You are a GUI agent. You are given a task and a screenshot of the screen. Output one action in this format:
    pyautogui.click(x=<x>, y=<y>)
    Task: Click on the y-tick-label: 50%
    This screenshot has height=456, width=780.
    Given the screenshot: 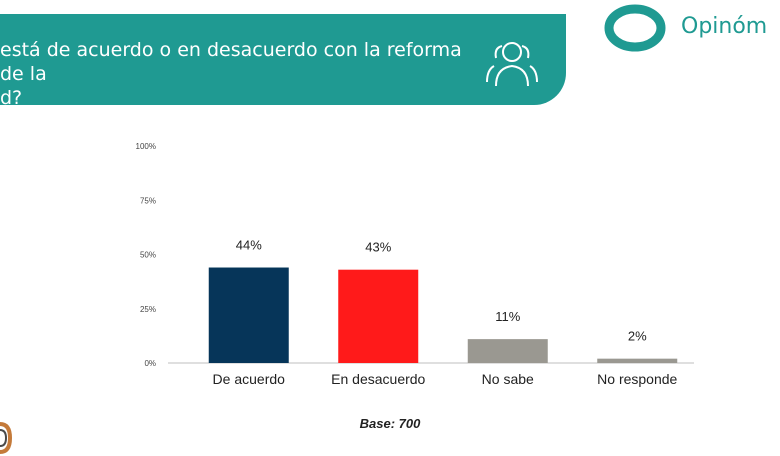 What is the action you would take?
    pyautogui.click(x=148, y=255)
    